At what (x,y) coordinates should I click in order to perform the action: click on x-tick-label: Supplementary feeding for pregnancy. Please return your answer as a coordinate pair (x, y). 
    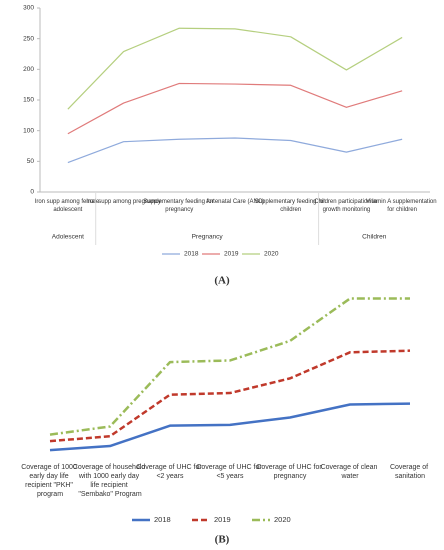
    Looking at the image, I should click on (179, 206).